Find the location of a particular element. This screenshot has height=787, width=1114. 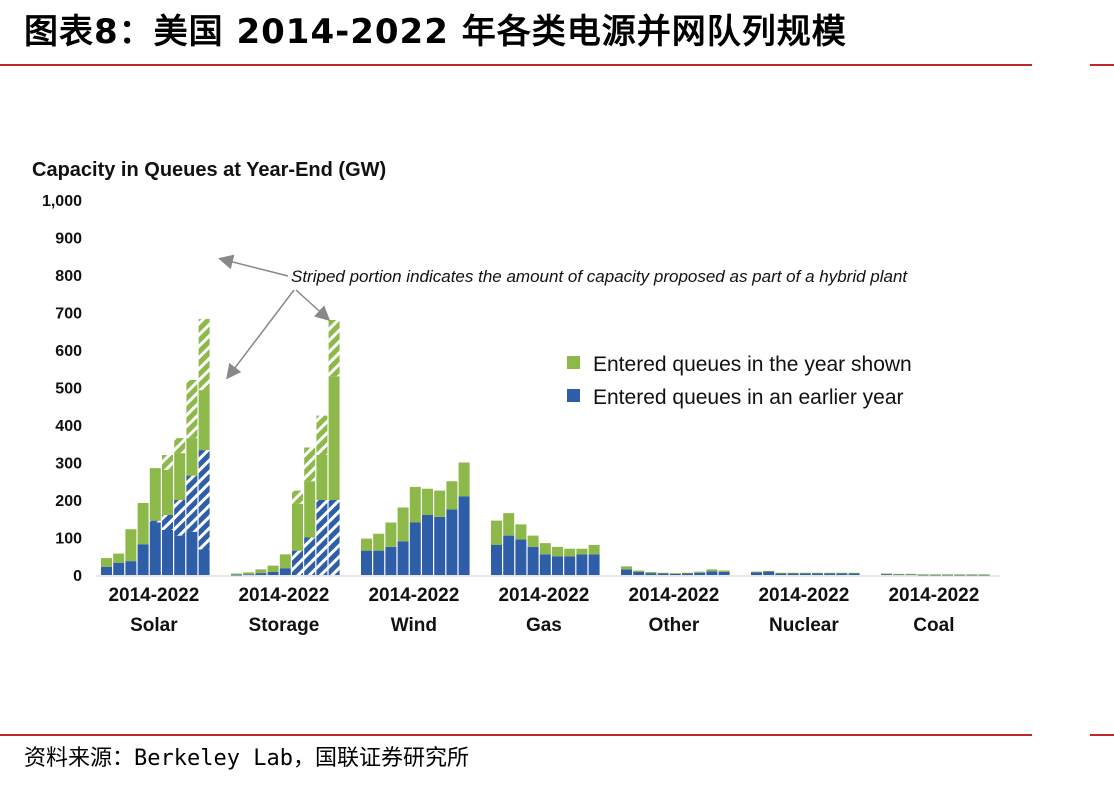

y-axis: 1,000 900 800 700 600 500 400 300 200 100 0 is located at coordinates (62, 389).